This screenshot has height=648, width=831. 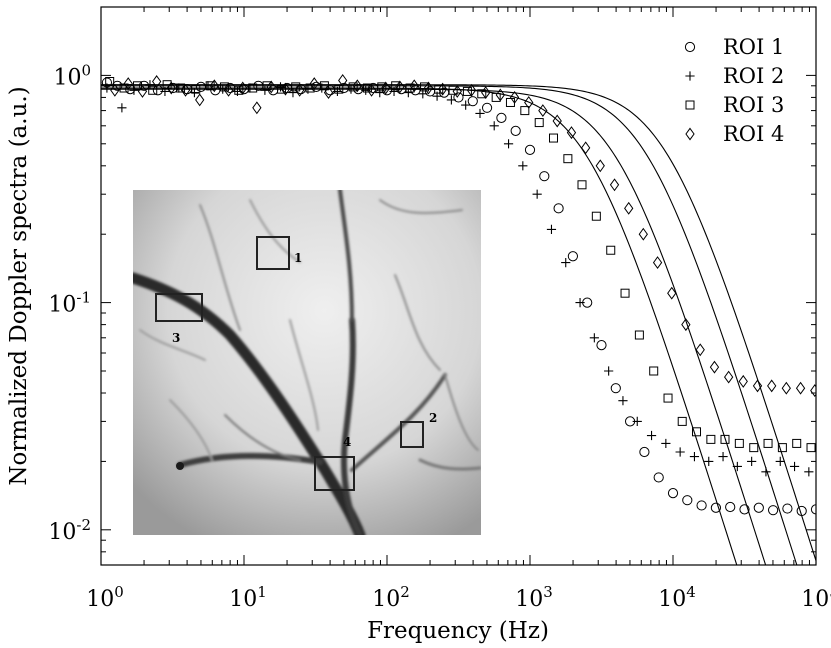 I want to click on legend-item-roi-1: ROI 1, so click(x=734, y=47).